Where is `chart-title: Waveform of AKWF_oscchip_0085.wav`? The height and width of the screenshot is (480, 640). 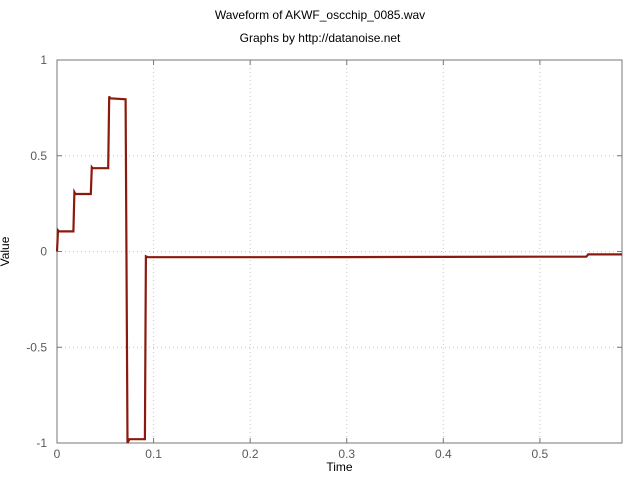 chart-title: Waveform of AKWF_oscchip_0085.wav is located at coordinates (320, 15).